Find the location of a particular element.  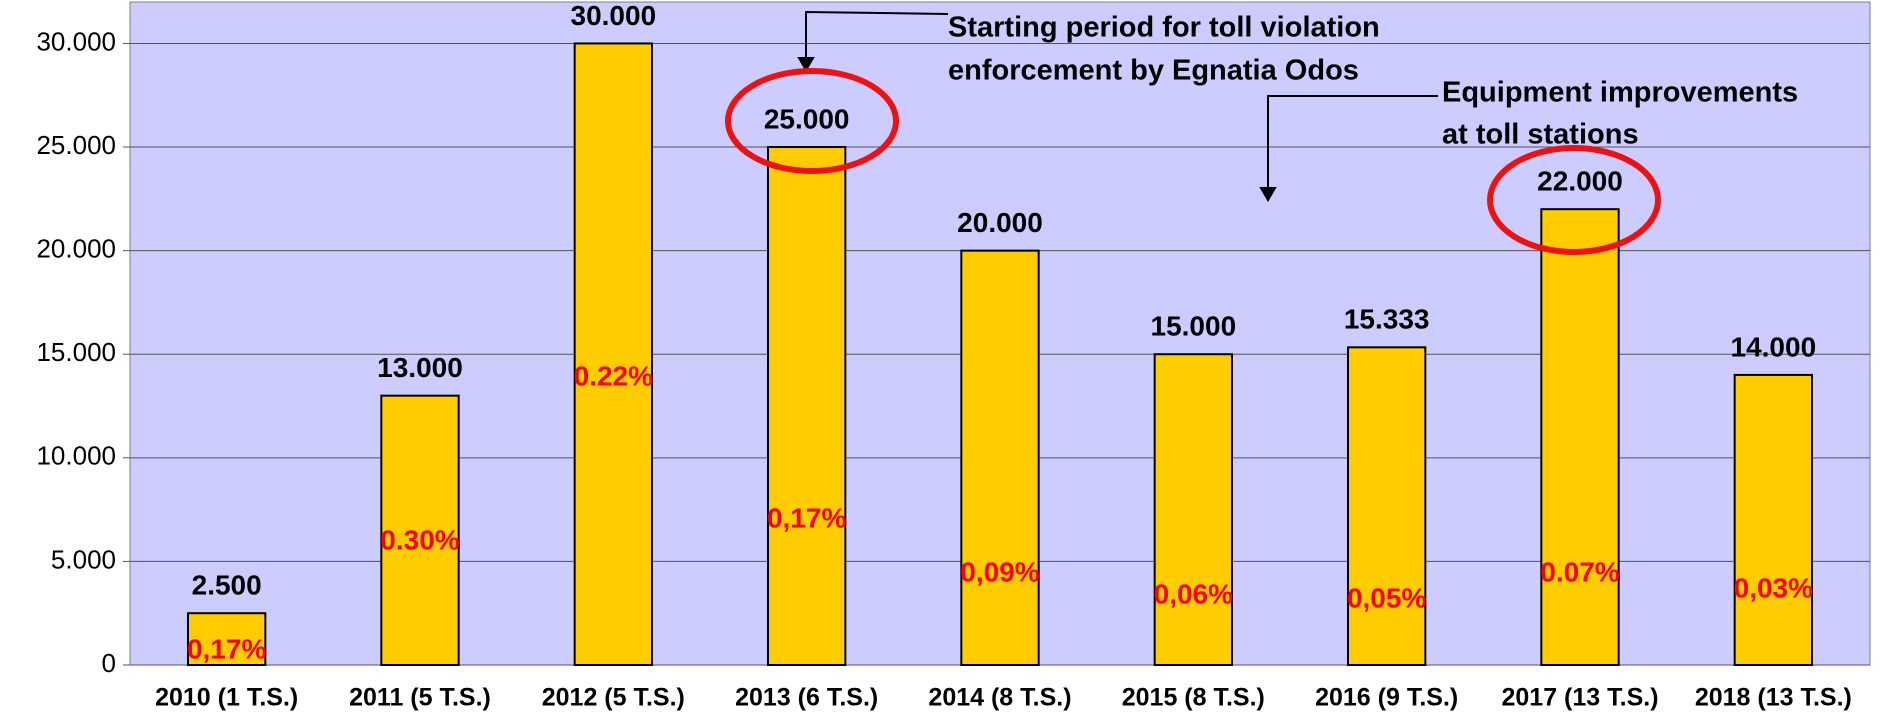

x-tick-label: 2010 (1 T.S.) is located at coordinates (226, 698).